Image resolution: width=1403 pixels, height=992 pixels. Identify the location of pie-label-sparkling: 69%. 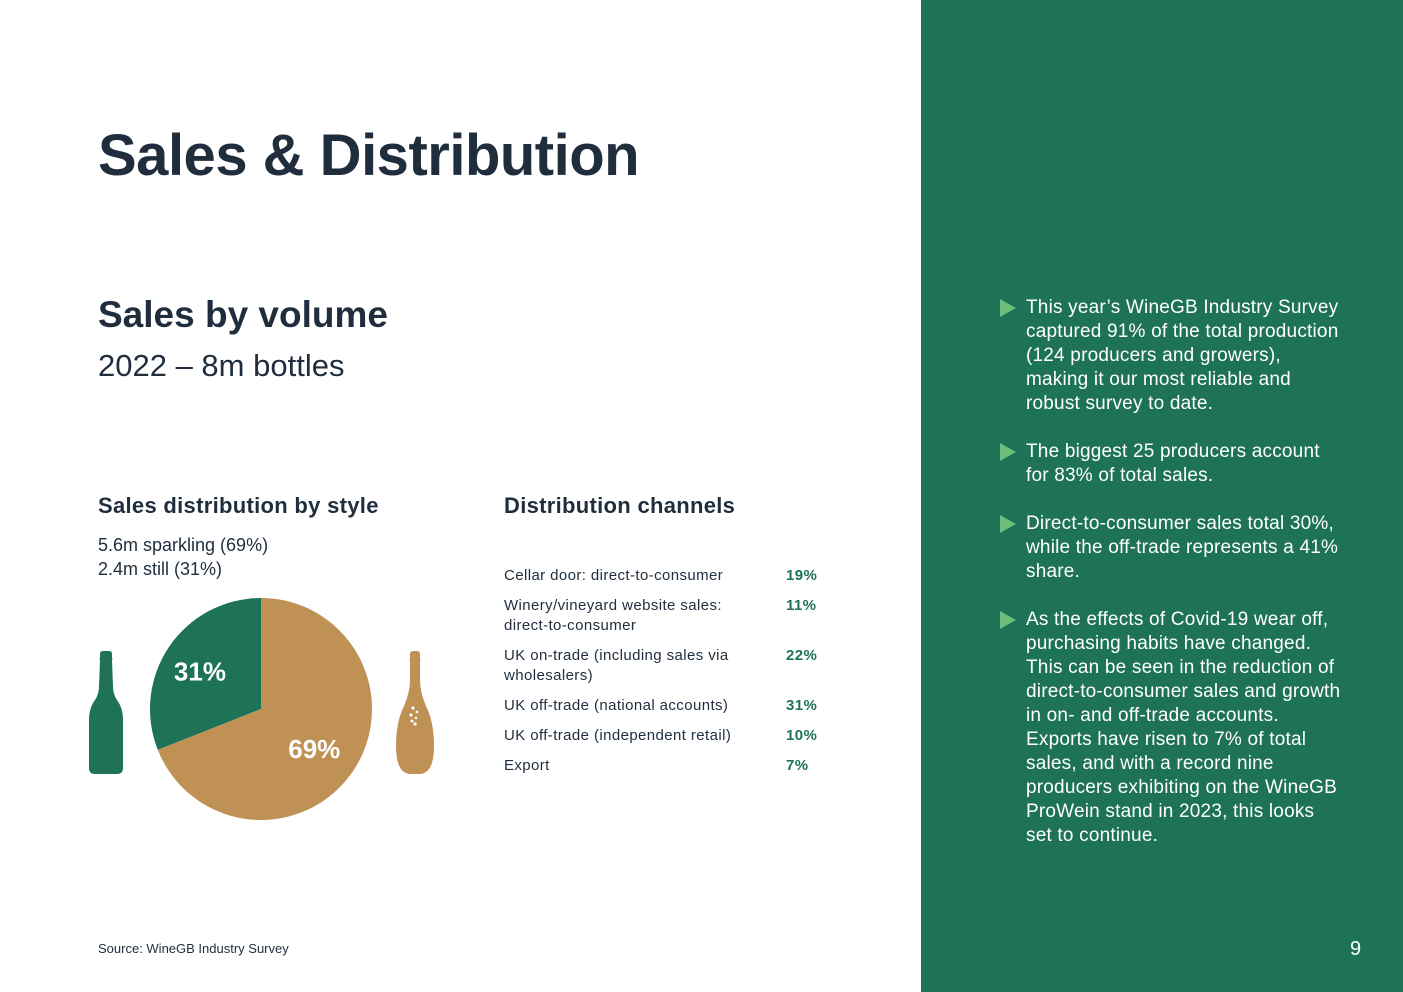
(314, 749).